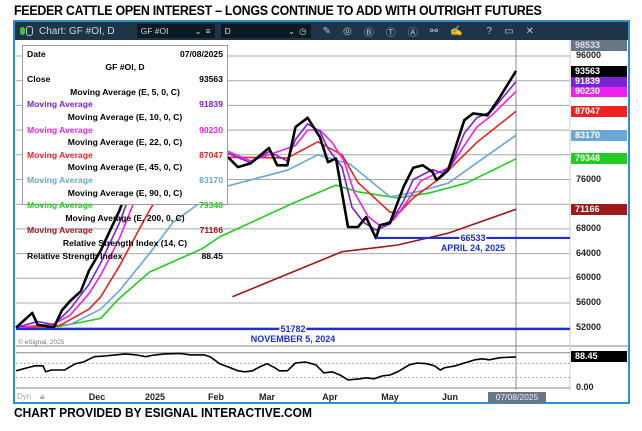 Image resolution: width=642 pixels, height=431 pixels. What do you see at coordinates (125, 192) in the screenshot?
I see `legend-ma-header: Moving Average (E, 90, 0, C)` at bounding box center [125, 192].